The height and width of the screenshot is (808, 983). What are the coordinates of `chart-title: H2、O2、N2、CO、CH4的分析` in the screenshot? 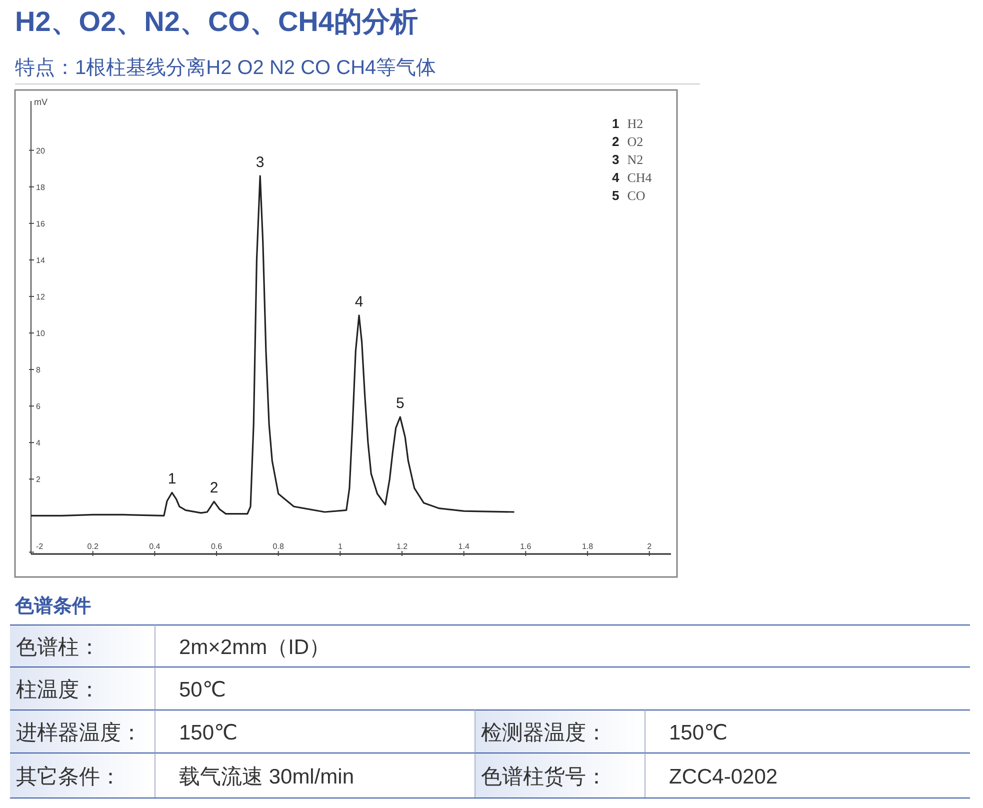 It's located at (216, 21).